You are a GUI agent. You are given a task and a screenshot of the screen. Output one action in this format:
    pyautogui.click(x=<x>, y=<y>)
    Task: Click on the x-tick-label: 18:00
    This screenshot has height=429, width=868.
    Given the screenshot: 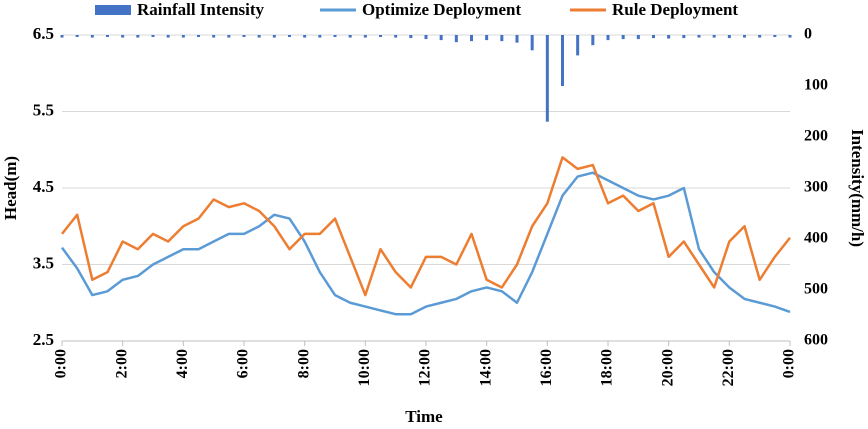 What is the action you would take?
    pyautogui.click(x=607, y=367)
    